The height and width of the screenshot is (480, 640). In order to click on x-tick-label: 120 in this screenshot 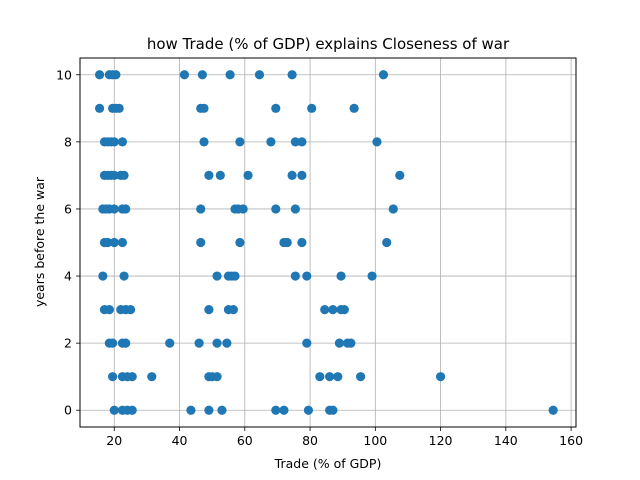, I will do `click(441, 440)`.